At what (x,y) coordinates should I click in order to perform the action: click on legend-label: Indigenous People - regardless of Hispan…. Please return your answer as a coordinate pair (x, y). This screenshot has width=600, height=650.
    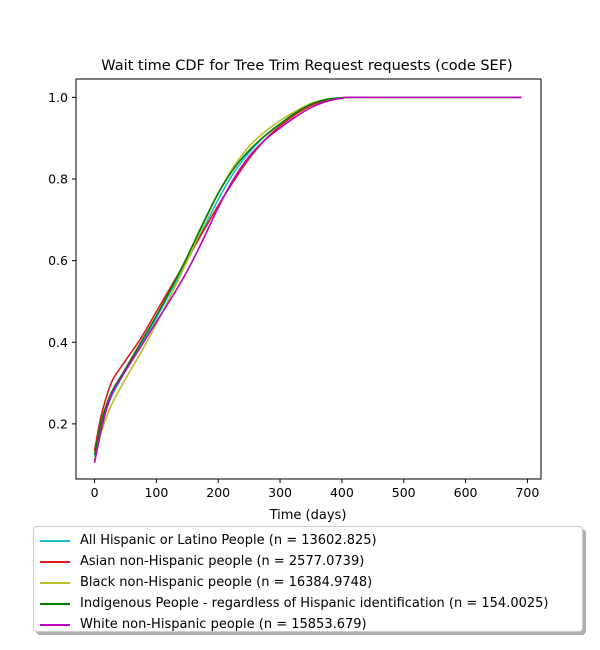
    Looking at the image, I should click on (314, 603).